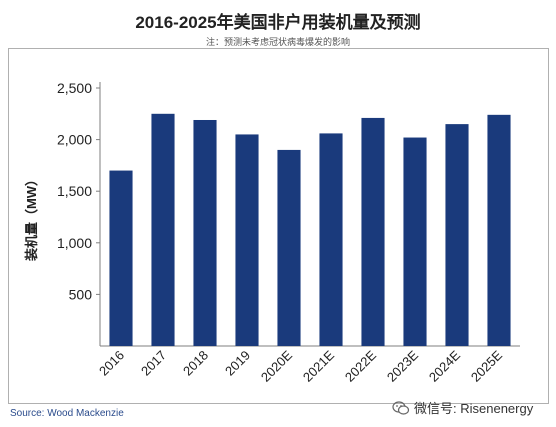 The width and height of the screenshot is (556, 427). Describe the element at coordinates (74, 243) in the screenshot. I see `y-tick-label: 1,000` at that location.